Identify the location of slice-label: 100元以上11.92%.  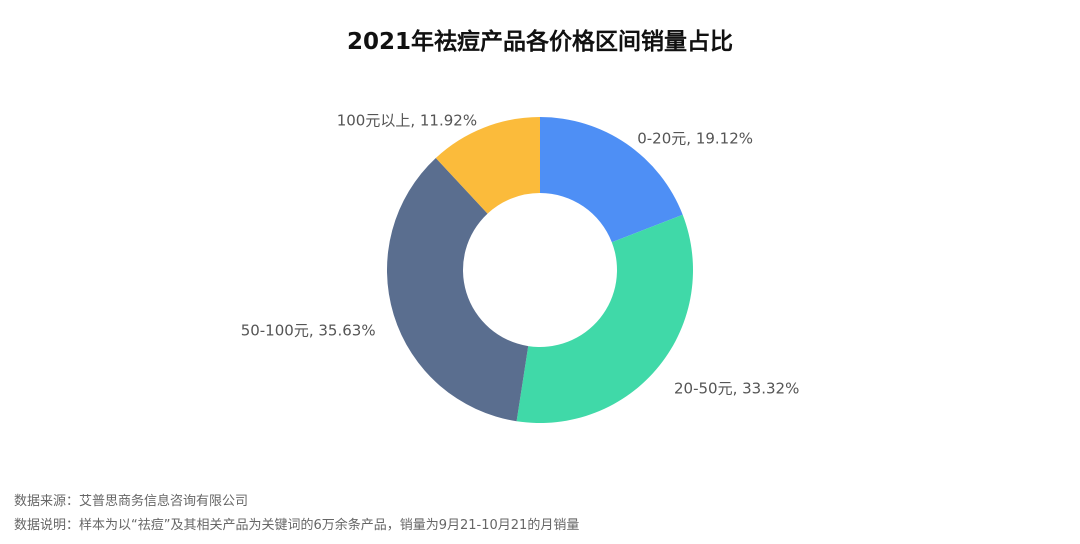
(407, 119).